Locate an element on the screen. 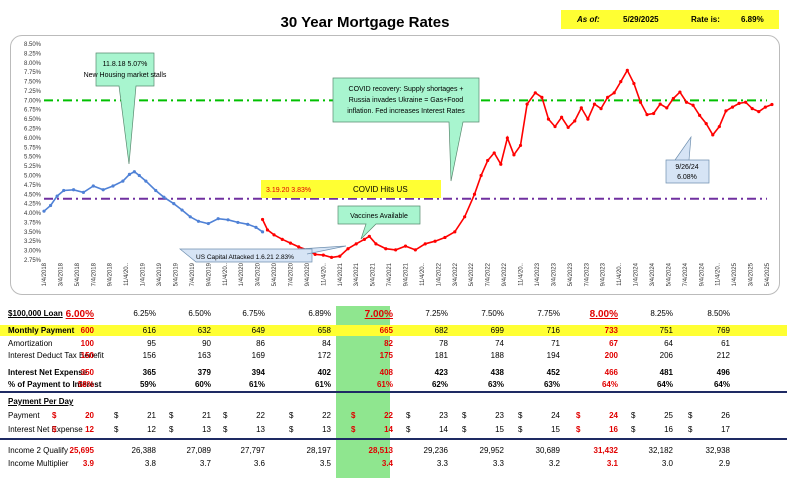 Image resolution: width=787 pixels, height=485 pixels. cell-value: 150 is located at coordinates (87, 355).